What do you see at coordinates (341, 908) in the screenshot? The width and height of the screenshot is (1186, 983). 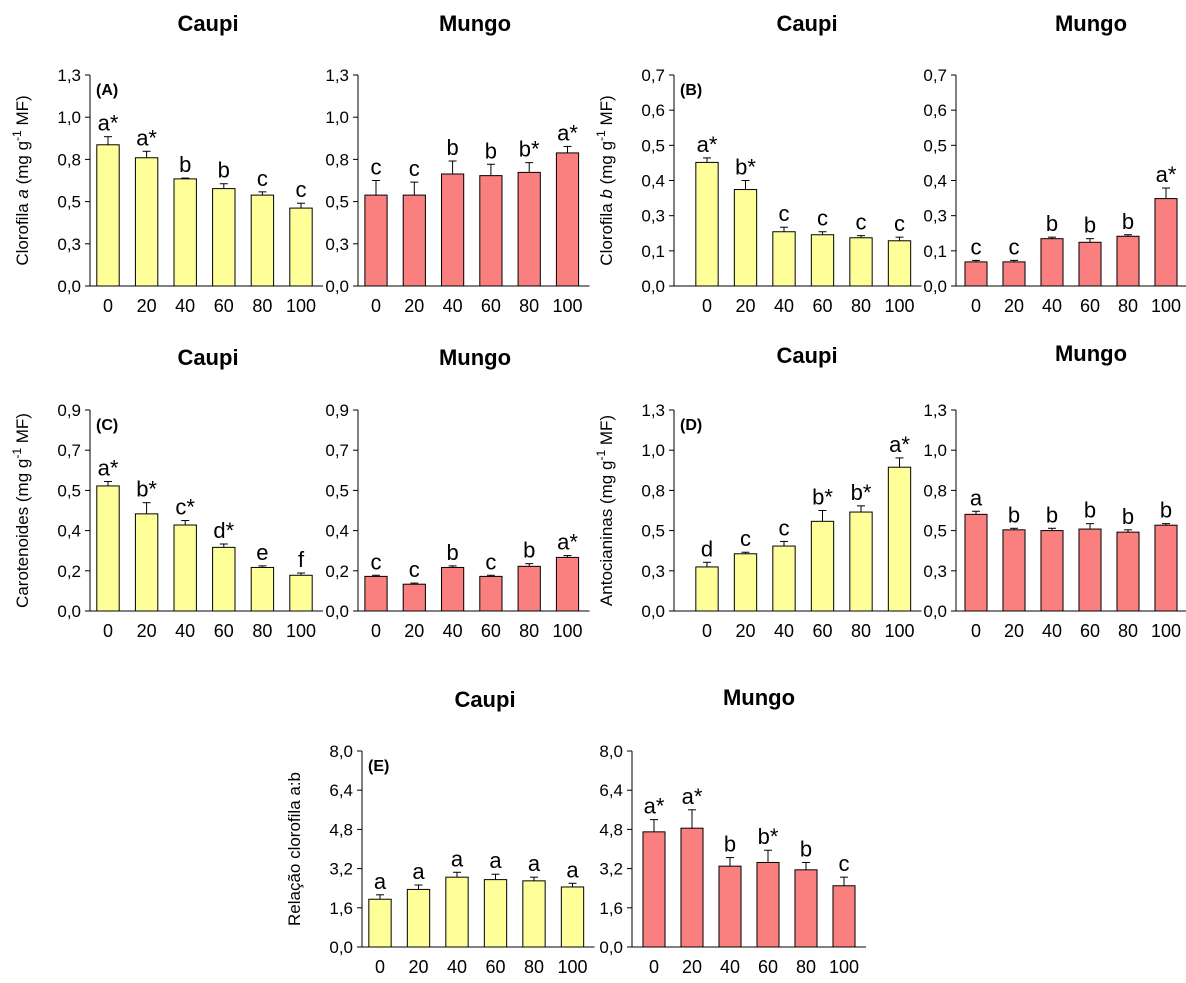 I see `y-tick-label: 1,6` at bounding box center [341, 908].